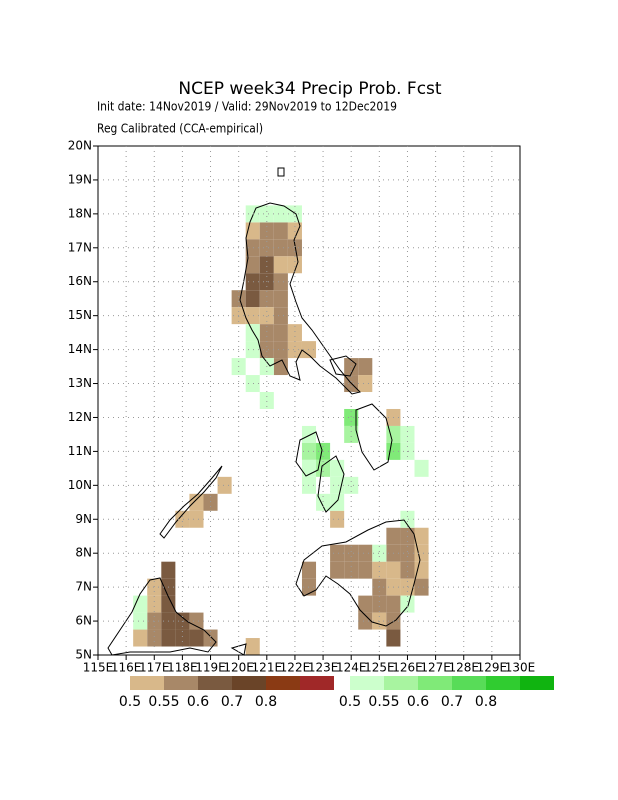 The image size is (618, 800). What do you see at coordinates (83, 553) in the screenshot?
I see `y-tick-label: 8N` at bounding box center [83, 553].